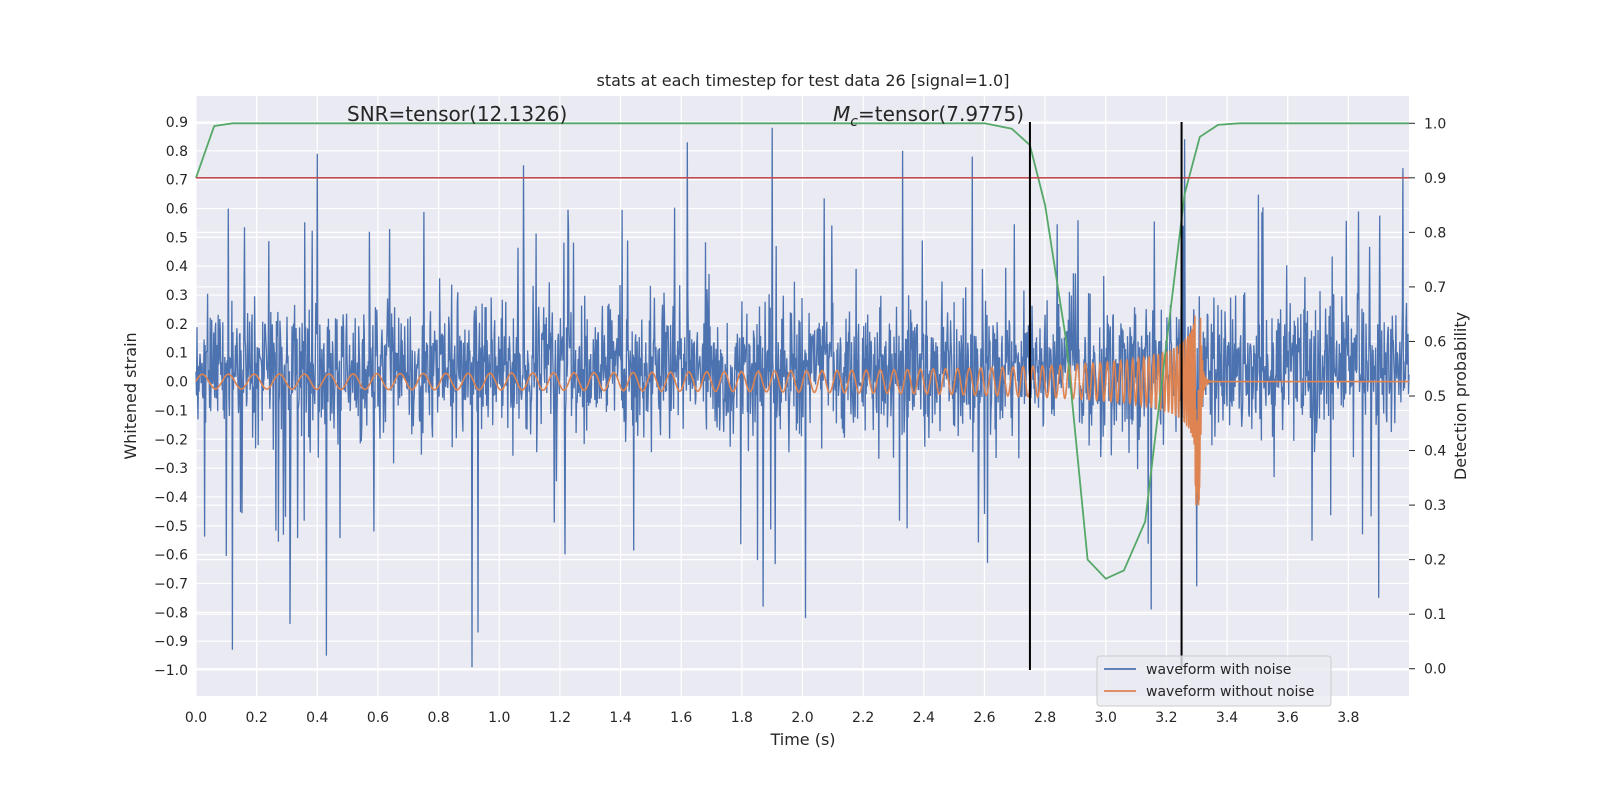 The image size is (1600, 800). I want to click on y-tick-label: −0.4, so click(171, 498).